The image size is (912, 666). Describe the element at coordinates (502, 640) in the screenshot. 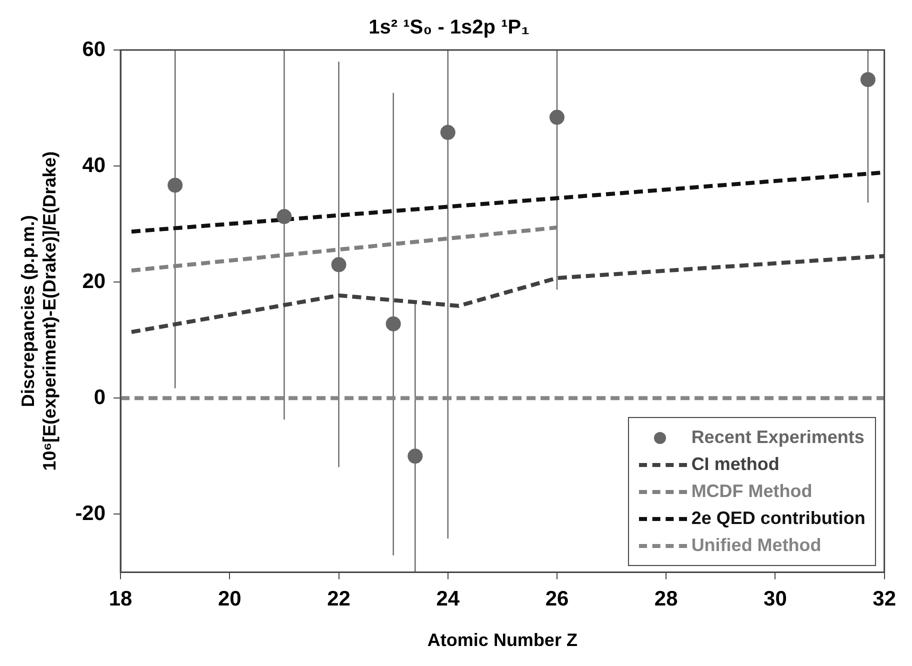

I see `x-axis-title: Atomic Number Z` at that location.